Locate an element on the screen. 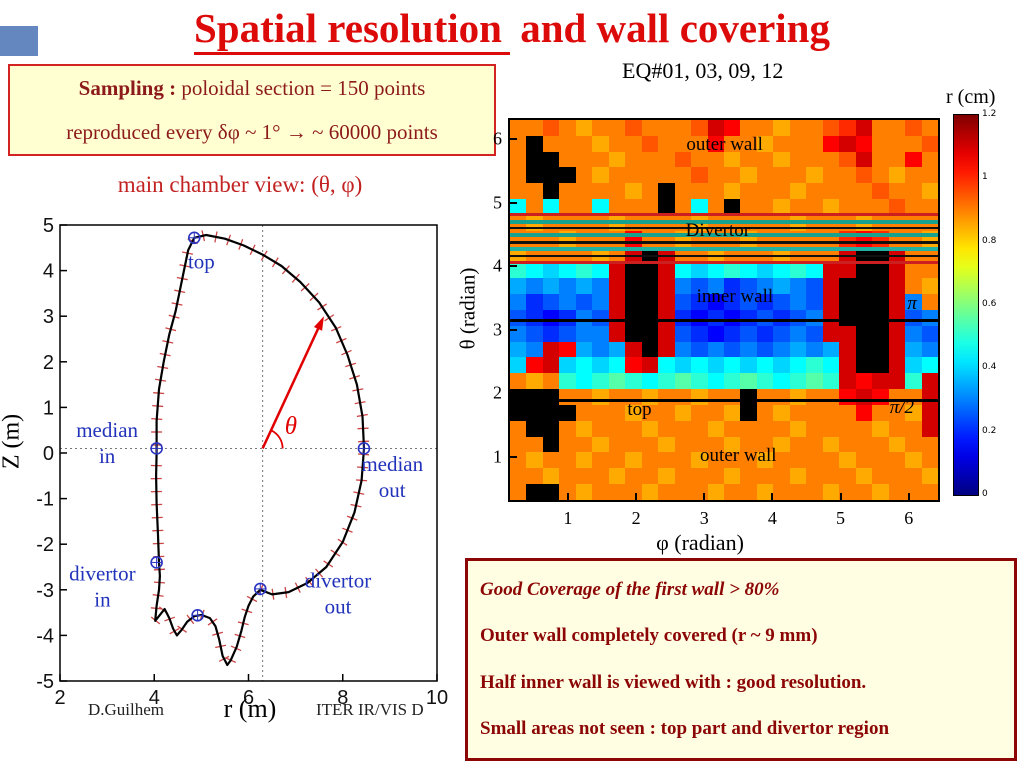  x-tick-label: 2 is located at coordinates (59, 698).